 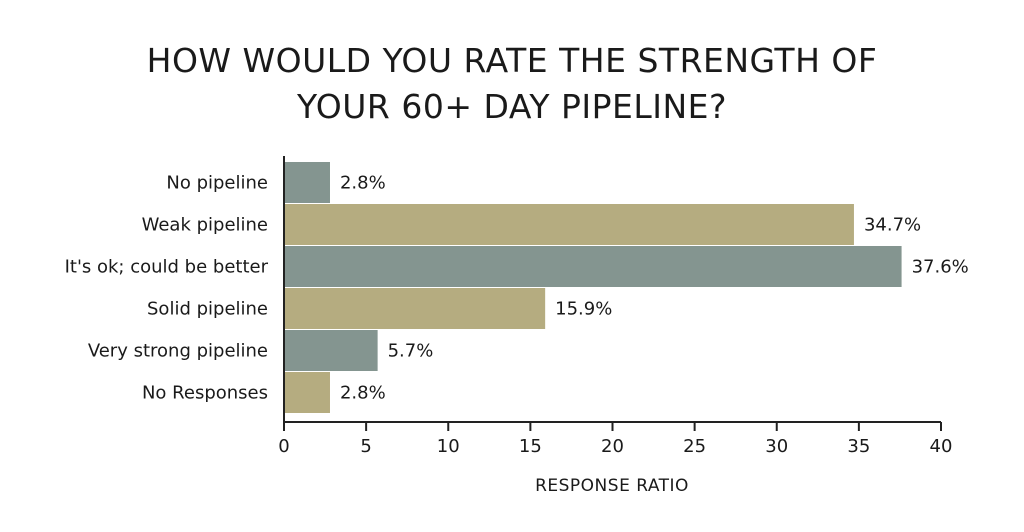 I want to click on category-label-4: Very strong pipeline, so click(x=178, y=351).